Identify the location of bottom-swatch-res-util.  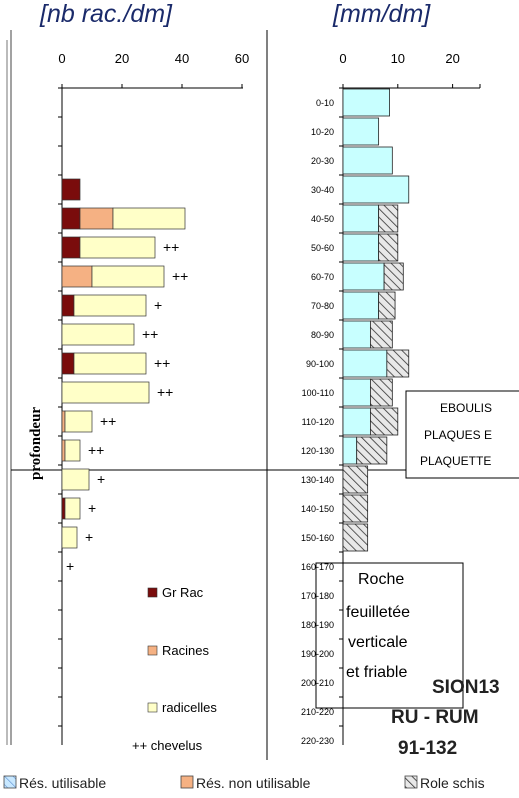
(10, 782).